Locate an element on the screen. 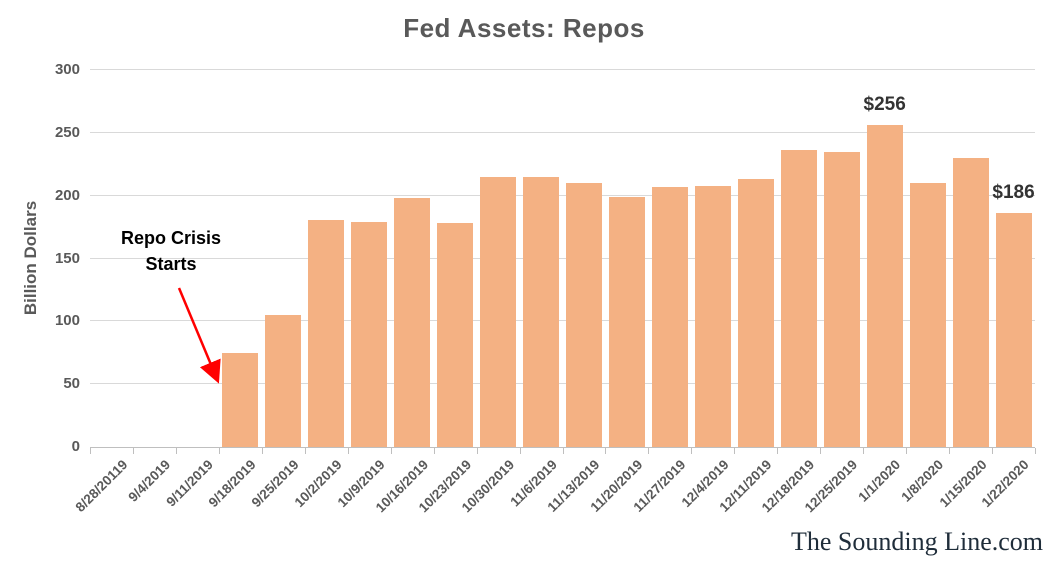 The image size is (1048, 565). y-tick-label: 0 is located at coordinates (75, 446).